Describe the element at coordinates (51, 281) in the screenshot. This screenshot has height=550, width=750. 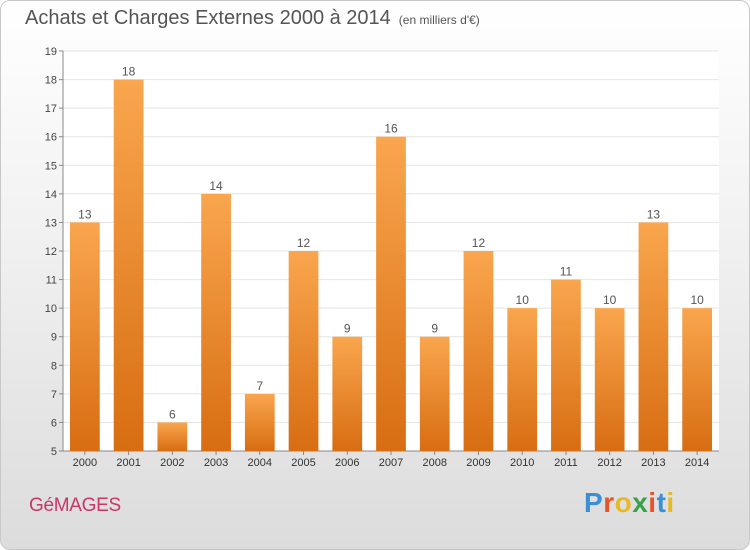
I see `y-tick-label: 11` at that location.